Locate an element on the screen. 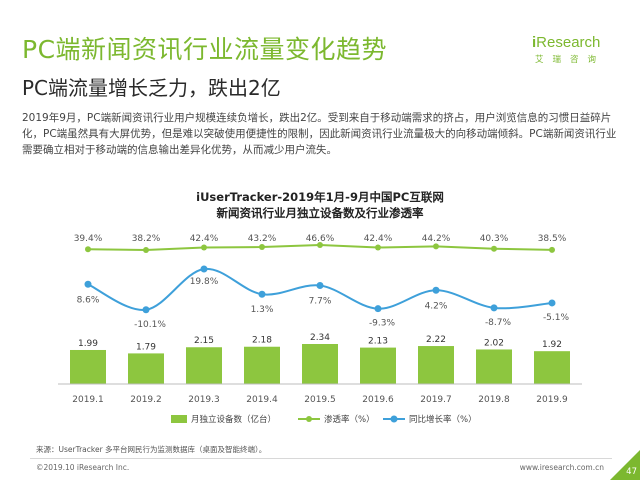 This screenshot has height=480, width=640. growth-label: 7.7% is located at coordinates (320, 302).